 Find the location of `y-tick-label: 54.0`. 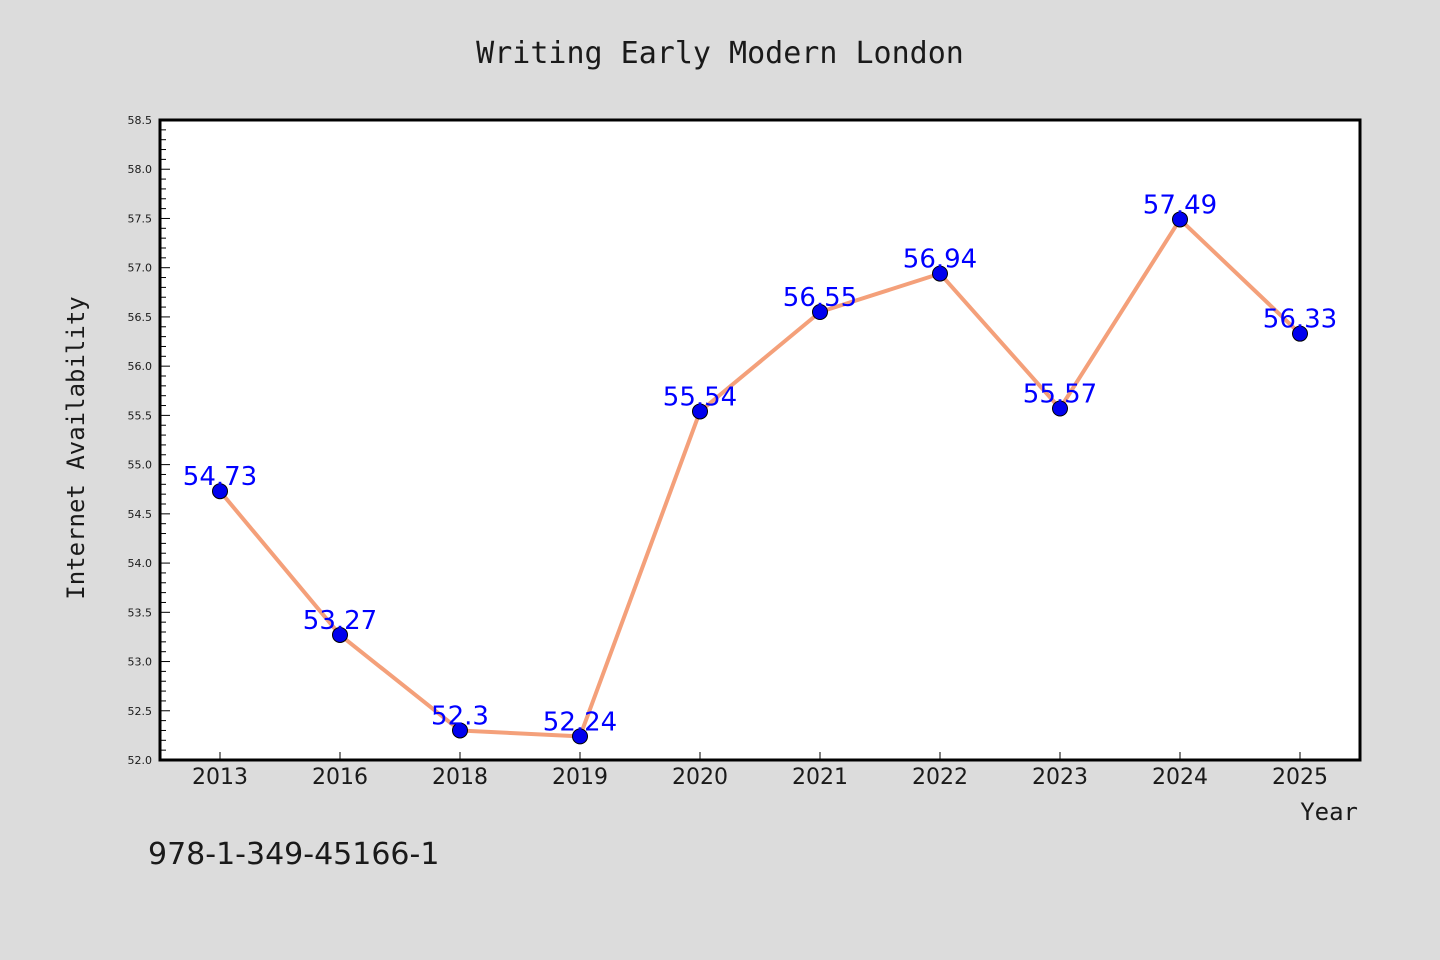

y-tick-label: 54.0 is located at coordinates (140, 563).